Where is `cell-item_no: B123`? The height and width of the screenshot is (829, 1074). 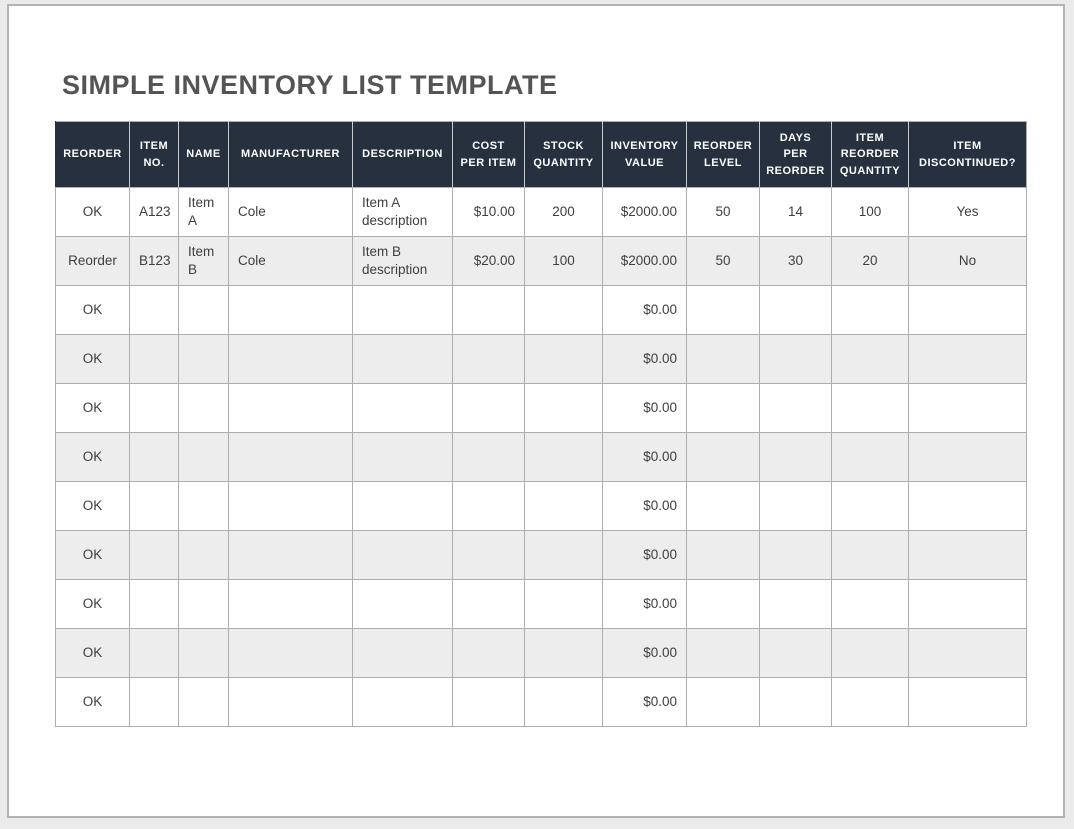
cell-item_no: B123 is located at coordinates (154, 261).